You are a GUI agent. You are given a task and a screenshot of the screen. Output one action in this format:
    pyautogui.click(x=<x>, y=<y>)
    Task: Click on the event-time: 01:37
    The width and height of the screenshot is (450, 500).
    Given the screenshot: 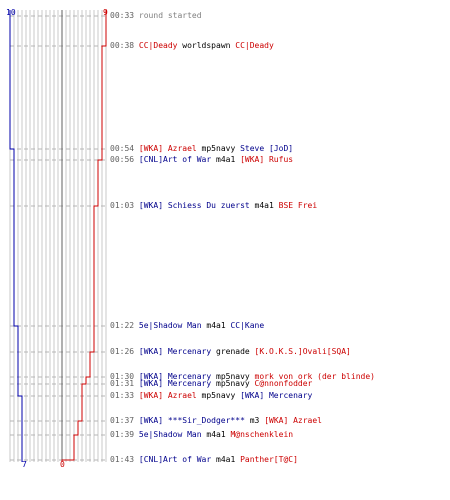 What is the action you would take?
    pyautogui.click(x=122, y=420)
    